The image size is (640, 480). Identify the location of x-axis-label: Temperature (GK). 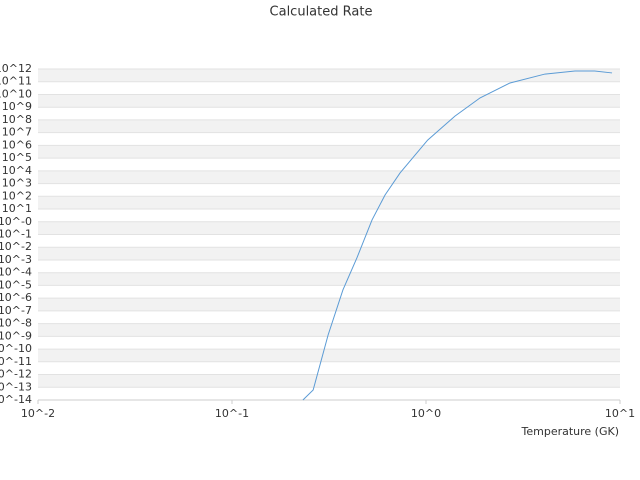
(570, 431).